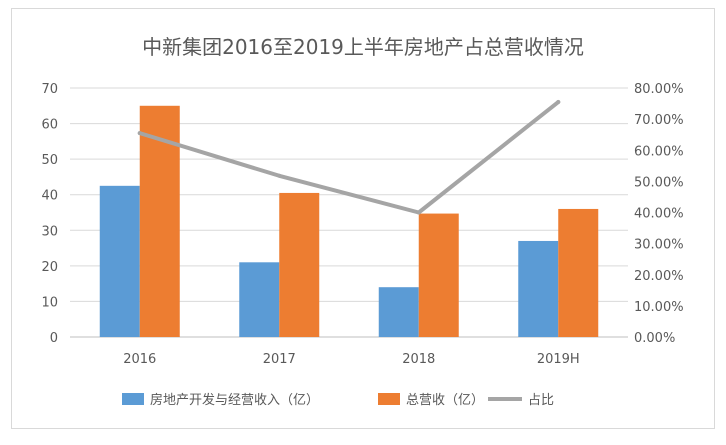 This screenshot has height=445, width=726. I want to click on right-axis-tick-label: 40.00%, so click(659, 214).